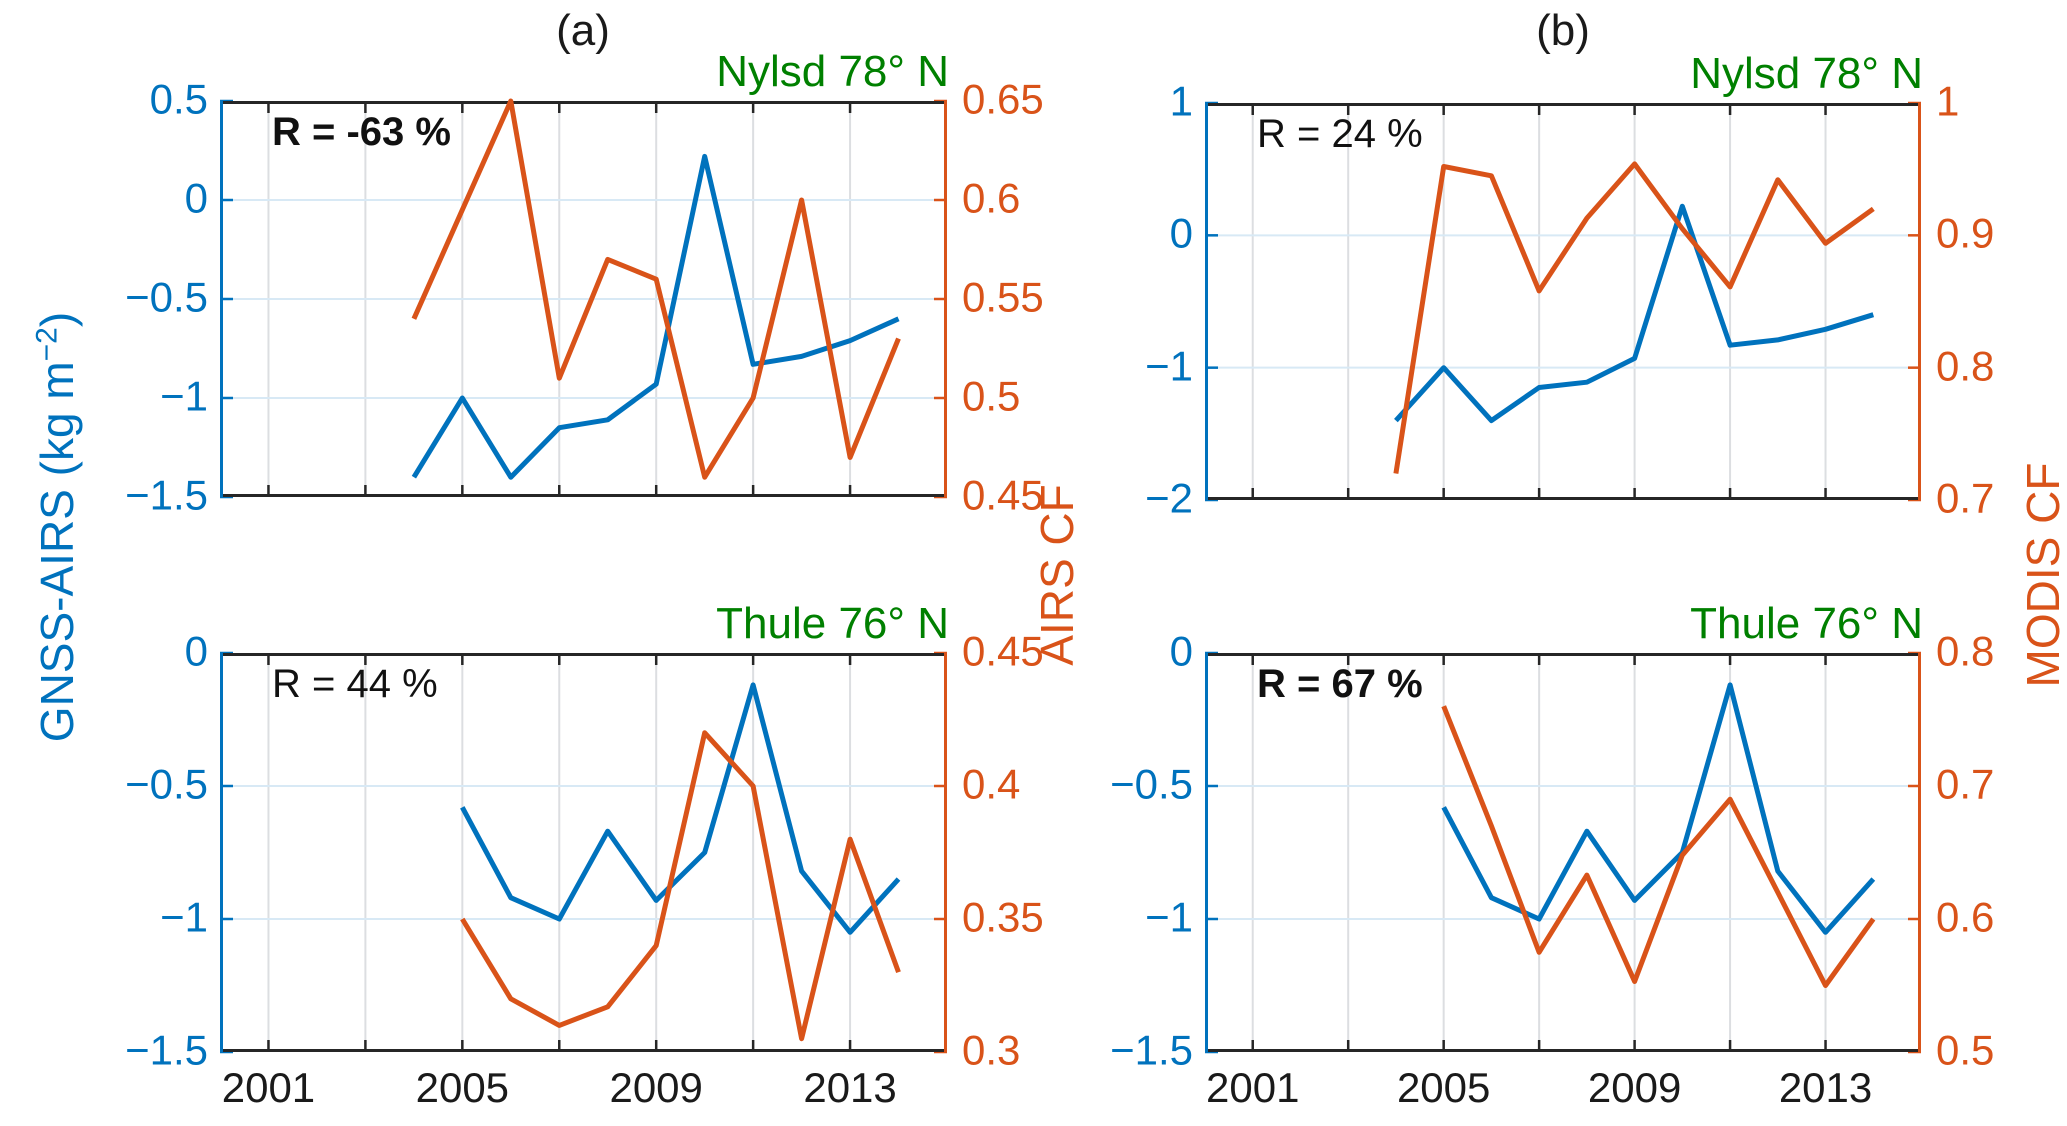 The image size is (2067, 1126). Describe the element at coordinates (1806, 73) in the screenshot. I see `site-title-b_nylsd: Nylsd 78° N` at that location.